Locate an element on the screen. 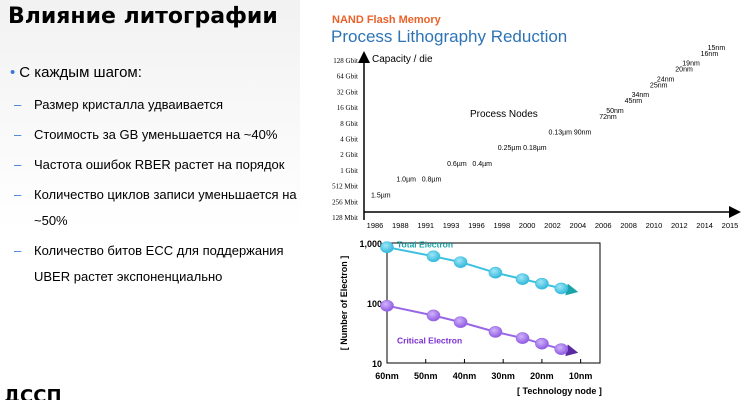  chart1-x-tick: 2000 is located at coordinates (527, 225).